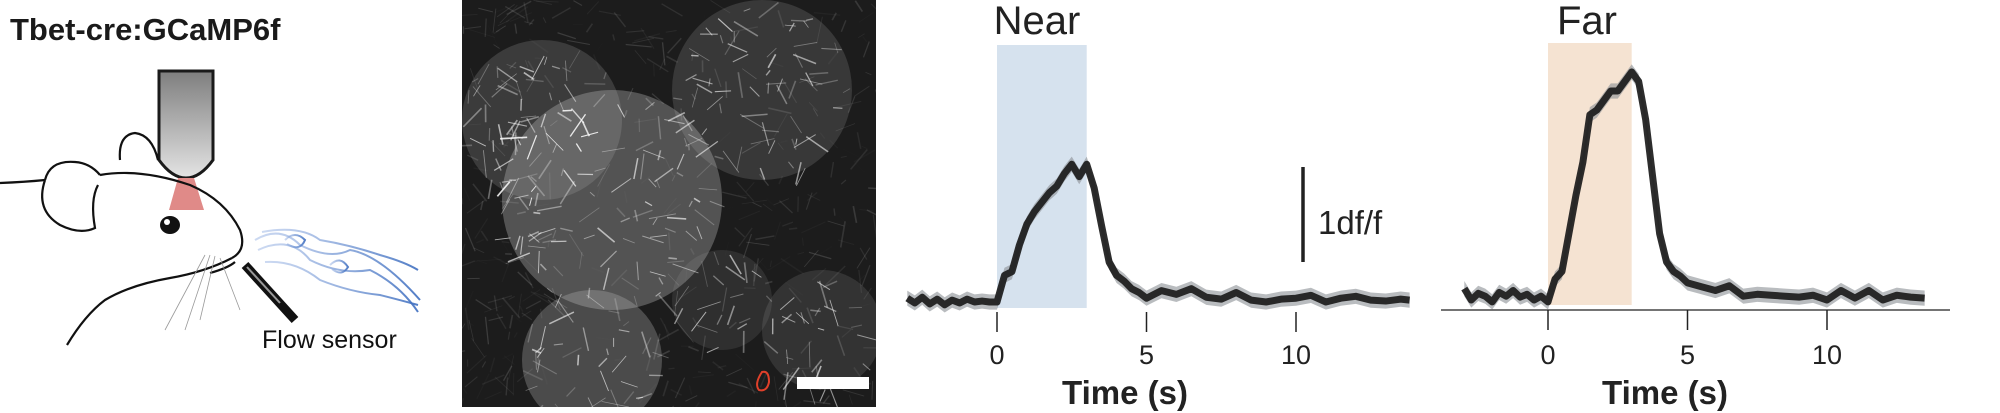  What do you see at coordinates (210, 207) in the screenshot?
I see `mouse-schematic` at bounding box center [210, 207].